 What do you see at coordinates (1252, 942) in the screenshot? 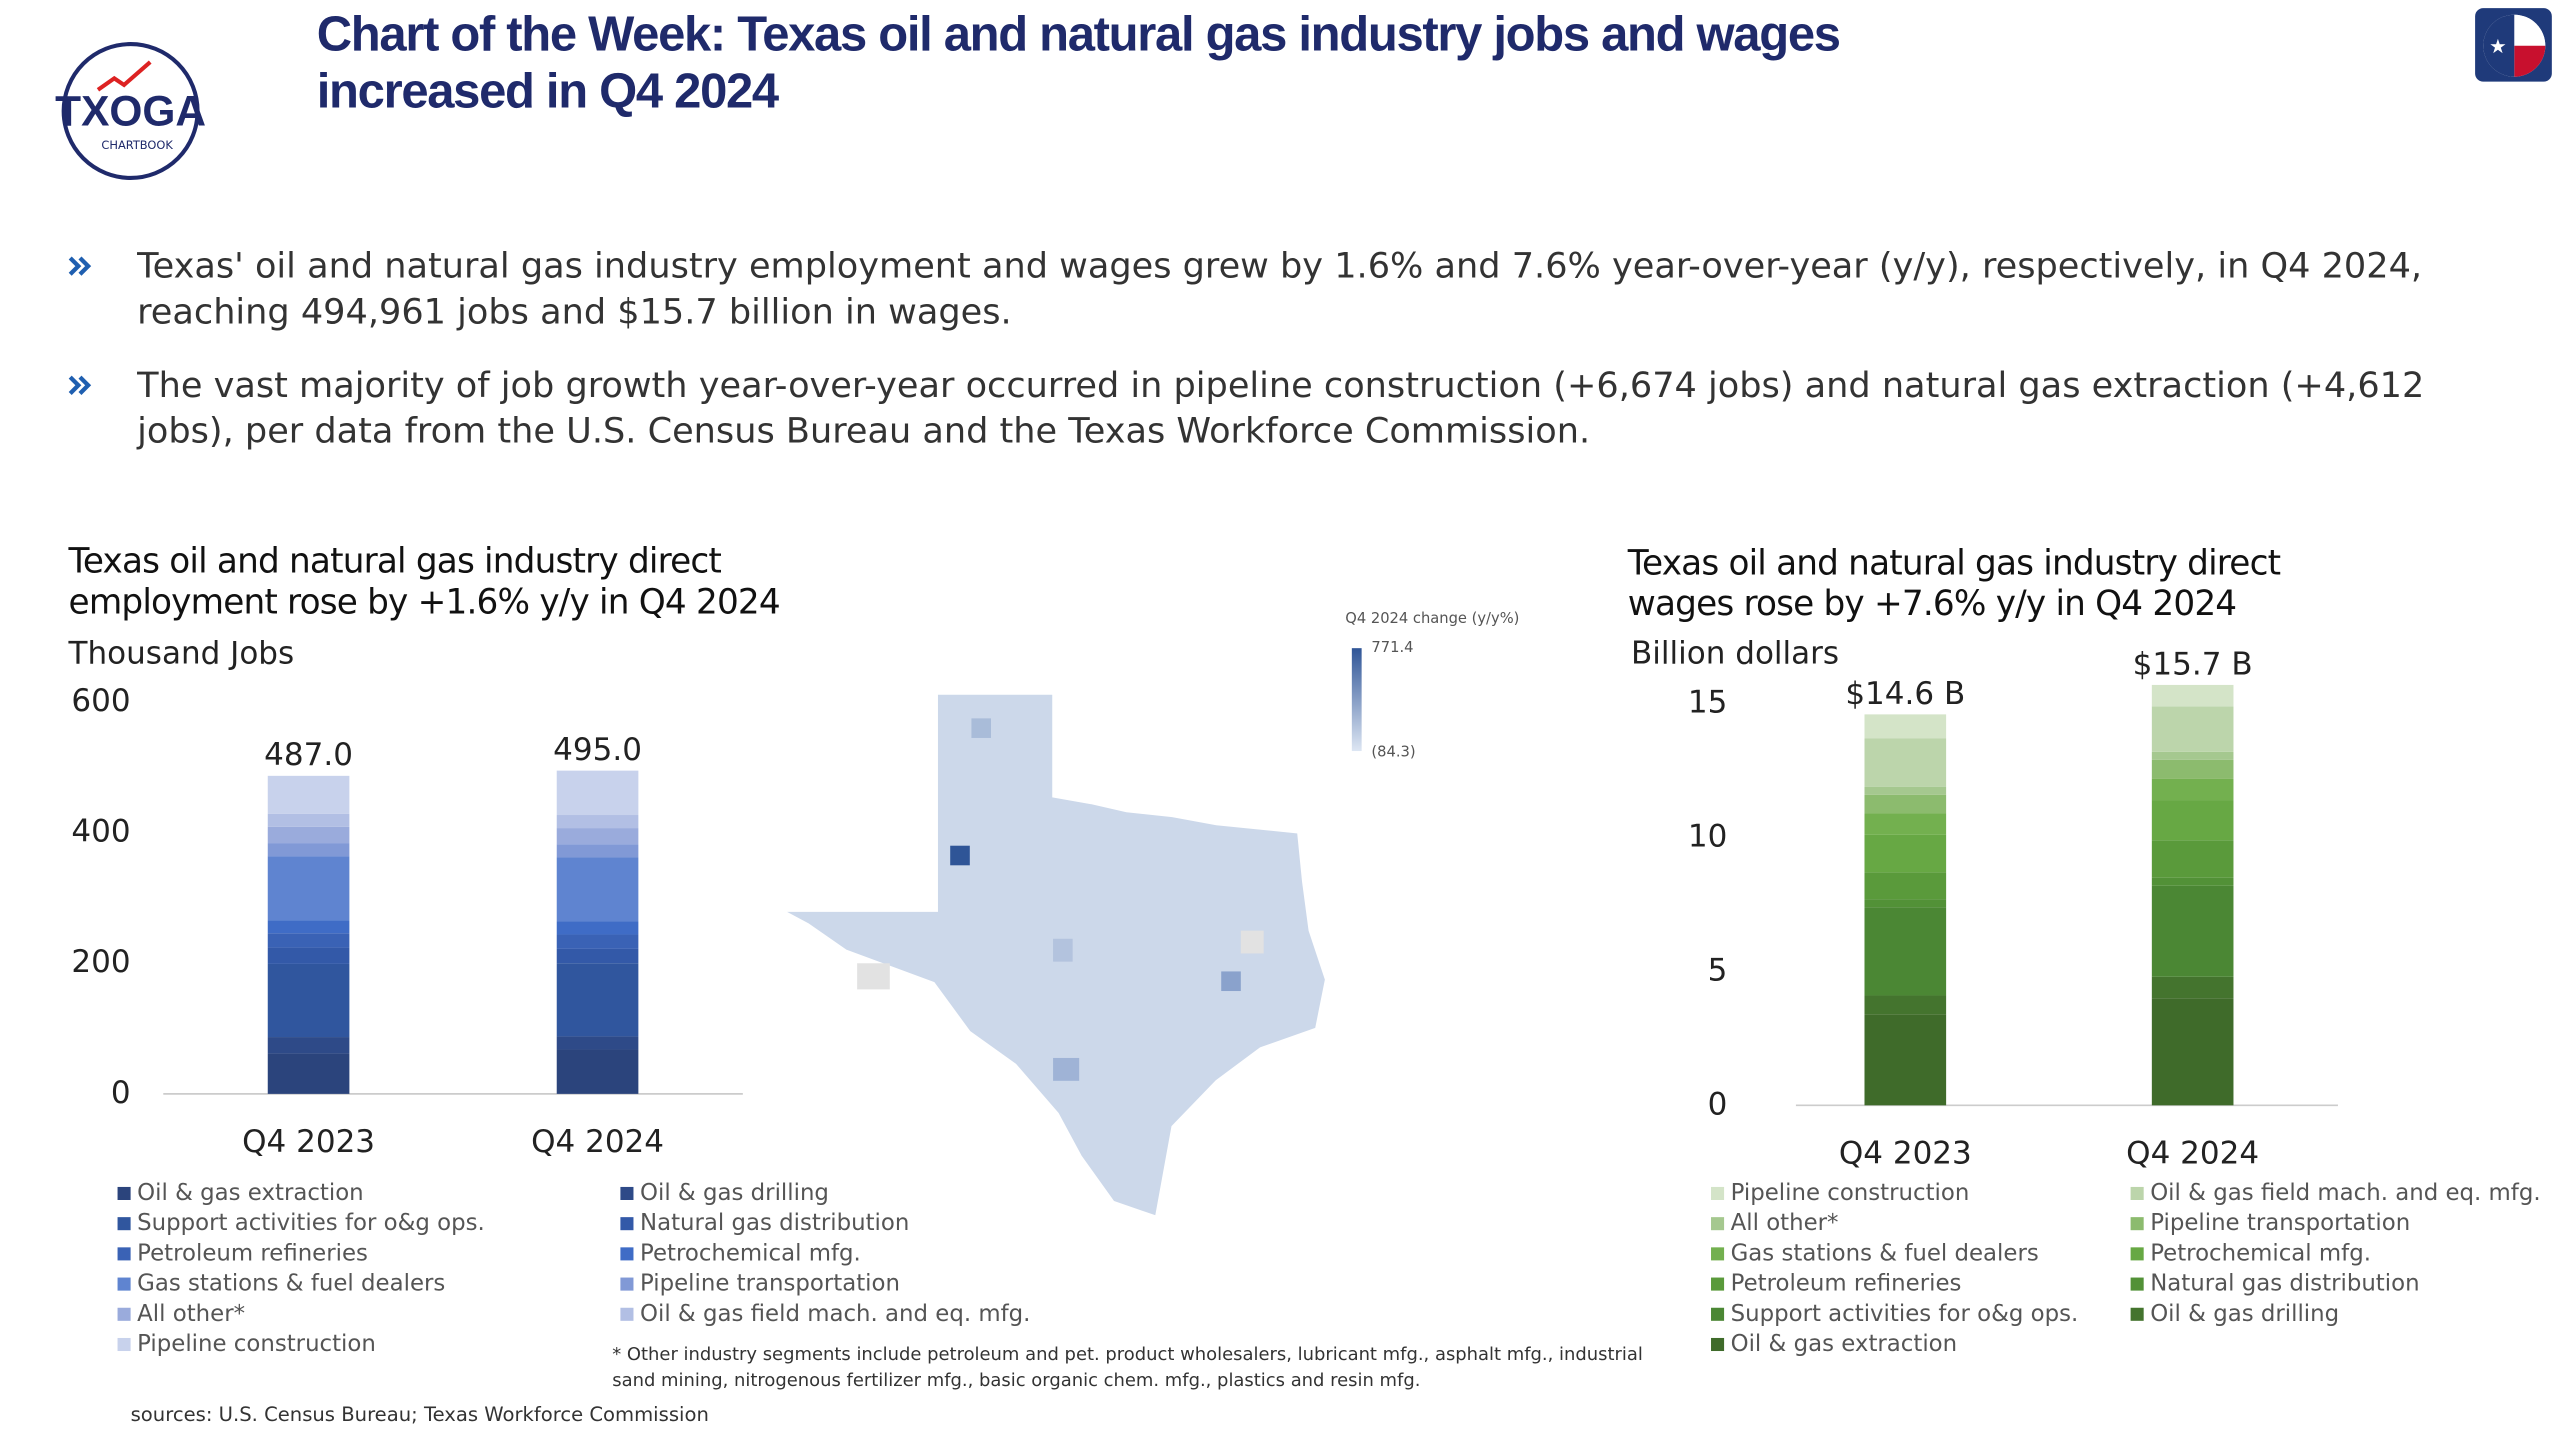
I see `county-blank` at bounding box center [1252, 942].